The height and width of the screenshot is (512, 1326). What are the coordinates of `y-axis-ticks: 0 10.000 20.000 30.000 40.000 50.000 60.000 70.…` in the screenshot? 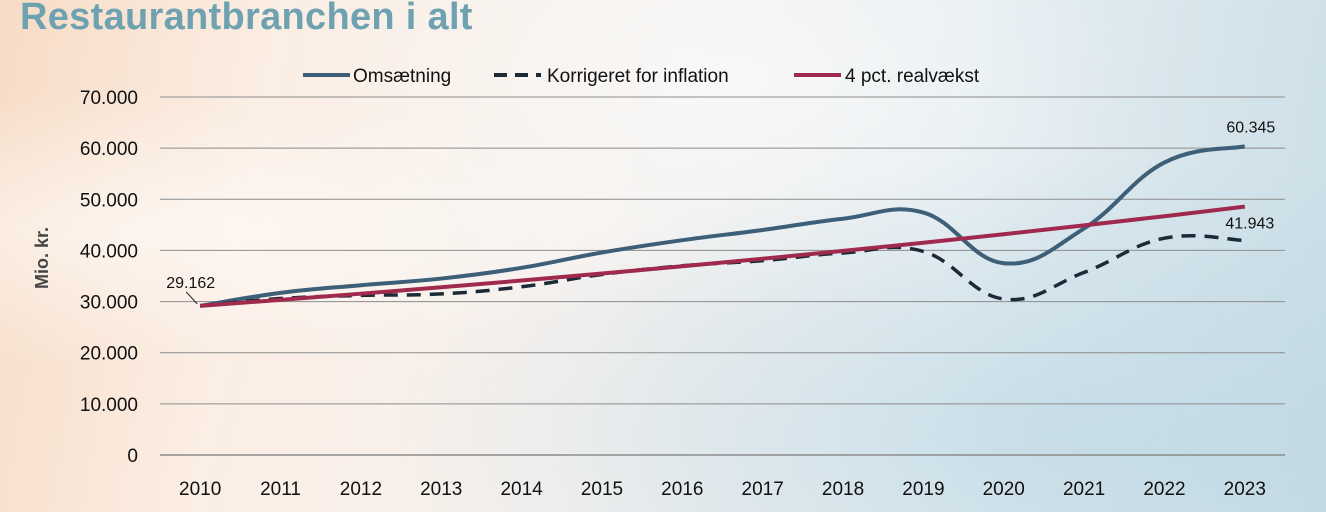 It's located at (109, 277).